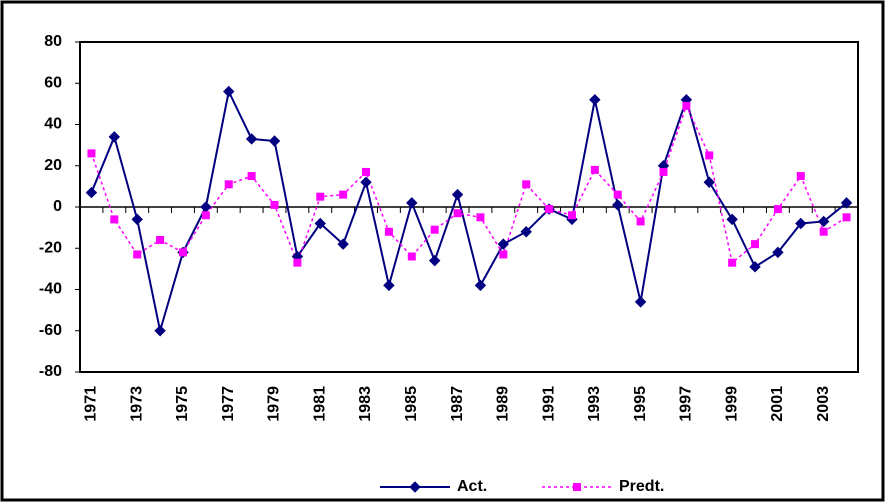 This screenshot has height=502, width=886. What do you see at coordinates (319, 404) in the screenshot?
I see `x-tick-label: 1981` at bounding box center [319, 404].